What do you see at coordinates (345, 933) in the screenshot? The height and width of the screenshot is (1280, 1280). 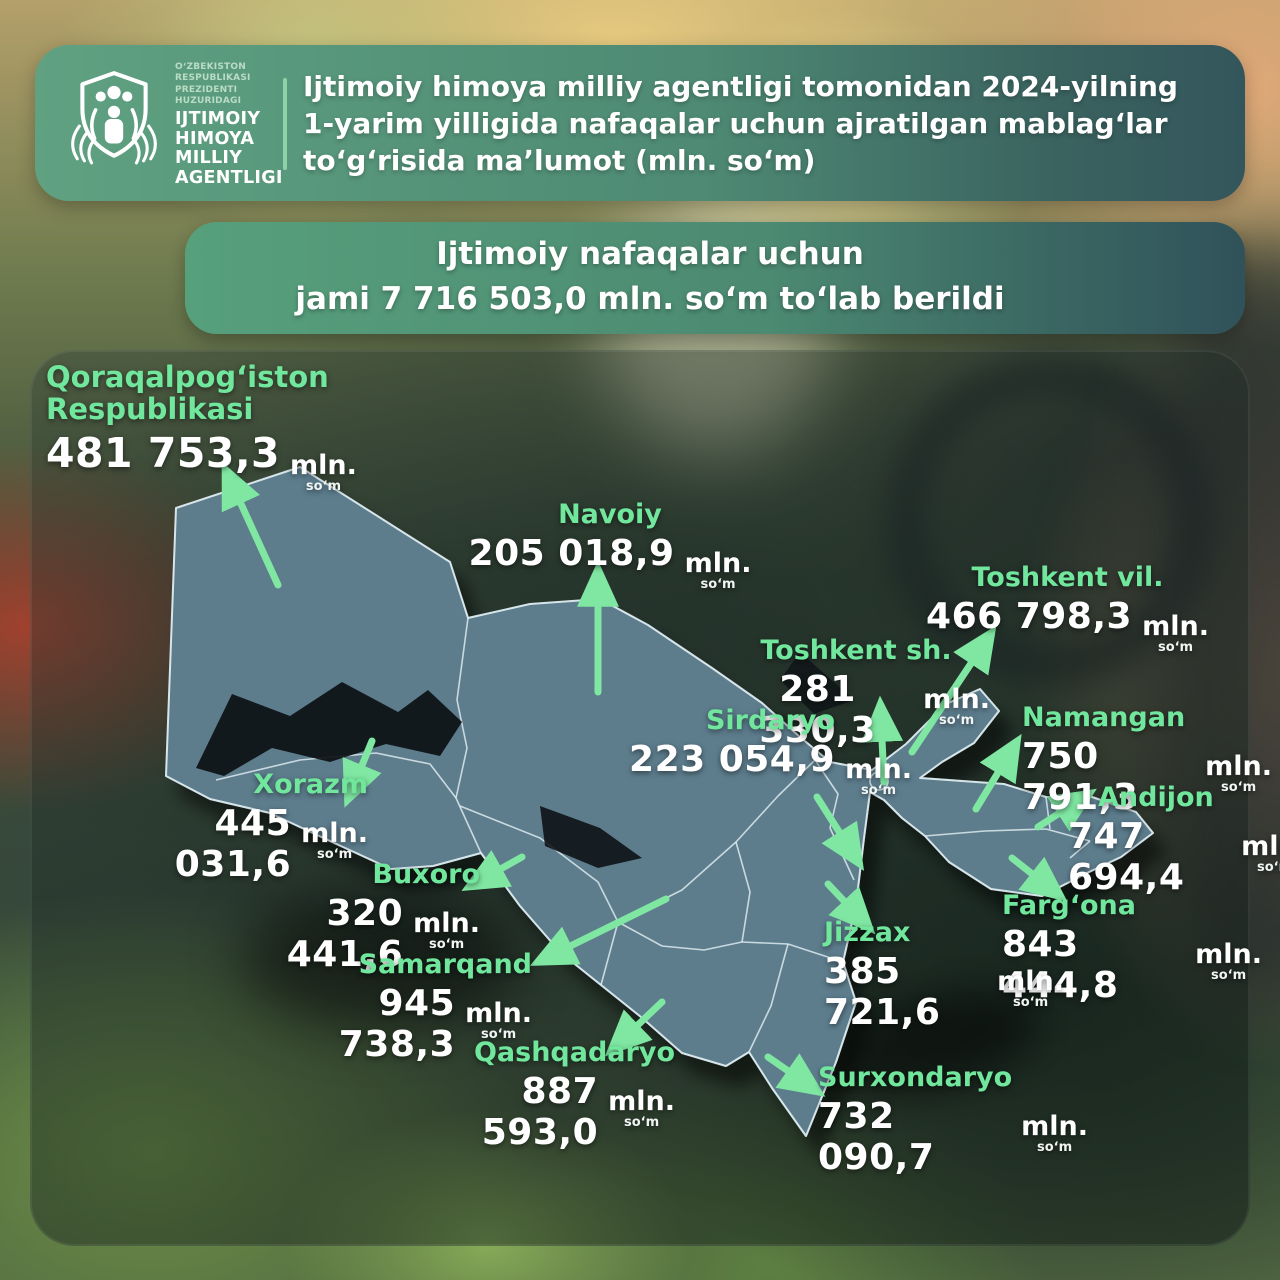 I see `region-value: 320 441,6` at bounding box center [345, 933].